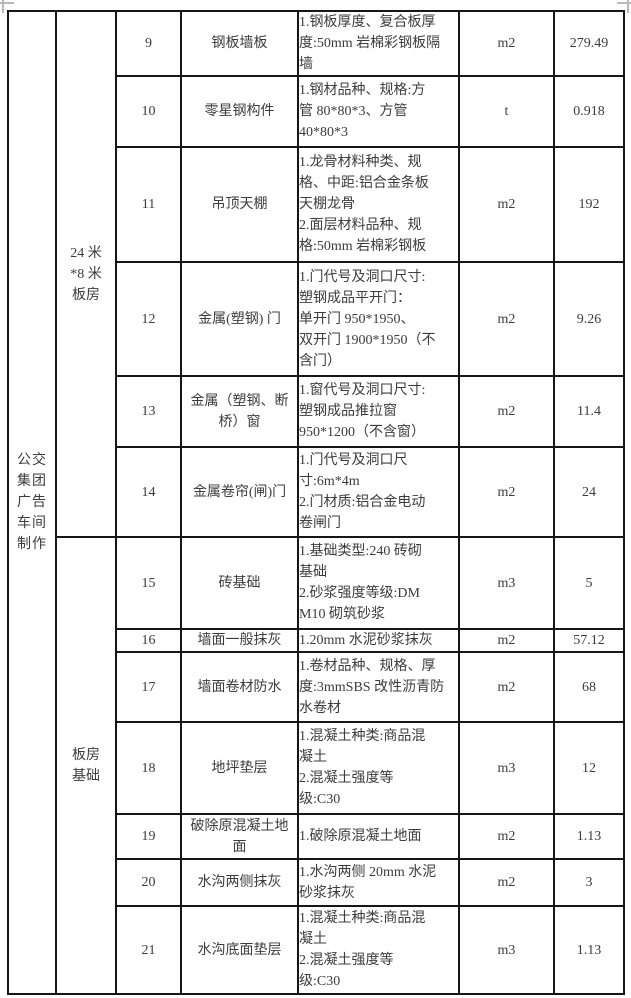  I want to click on table-row: 16 墙面一般抹灰 1.20mm 水泥砂浆抹灰 m2 57.12, so click(316, 640).